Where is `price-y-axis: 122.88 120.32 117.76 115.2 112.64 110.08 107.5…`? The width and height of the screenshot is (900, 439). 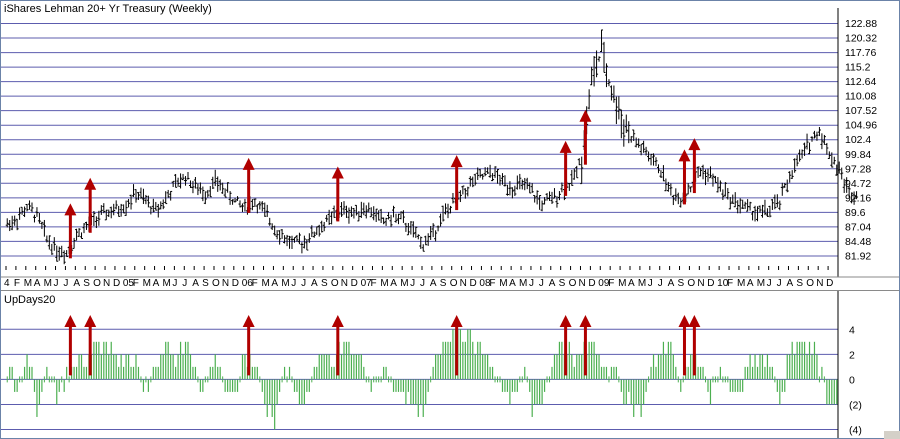
price-y-axis: 122.88 120.32 117.76 115.2 112.64 110.08 107.5… is located at coordinates (857, 142).